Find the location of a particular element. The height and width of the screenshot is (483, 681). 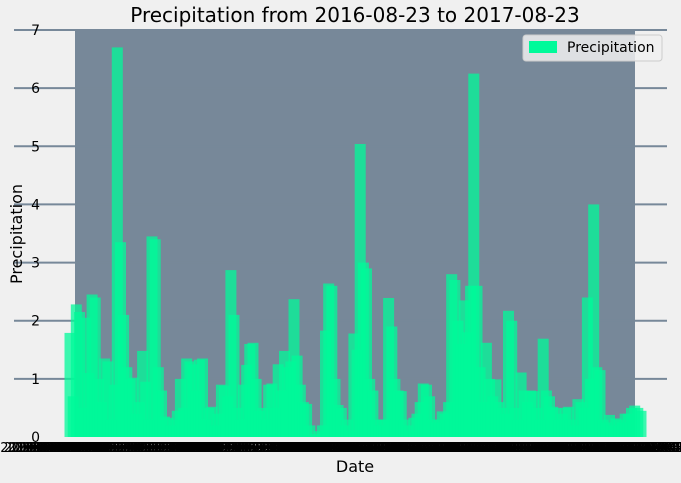

x-tick-label: 2017-04-26 is located at coordinates (466, 448).